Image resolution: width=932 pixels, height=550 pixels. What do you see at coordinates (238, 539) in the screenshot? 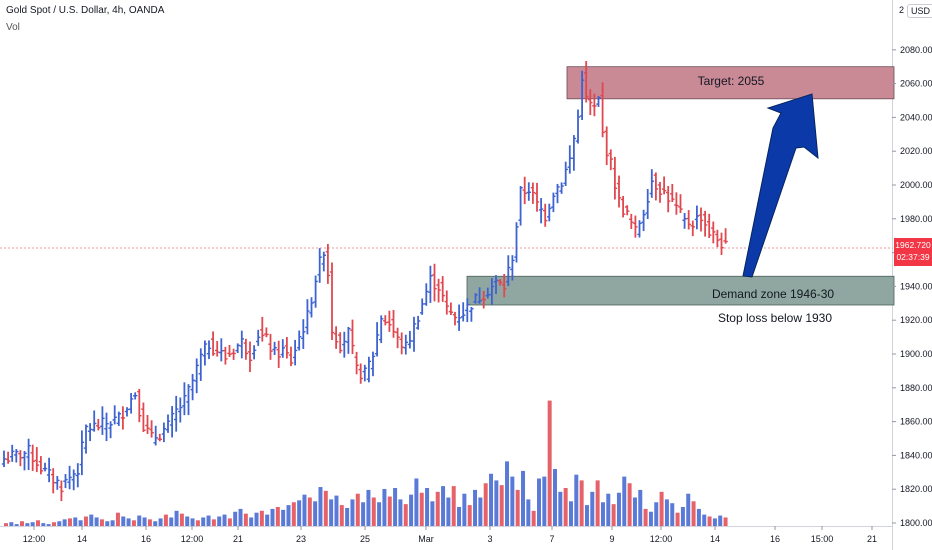
I see `x-tick-label: 21` at bounding box center [238, 539].